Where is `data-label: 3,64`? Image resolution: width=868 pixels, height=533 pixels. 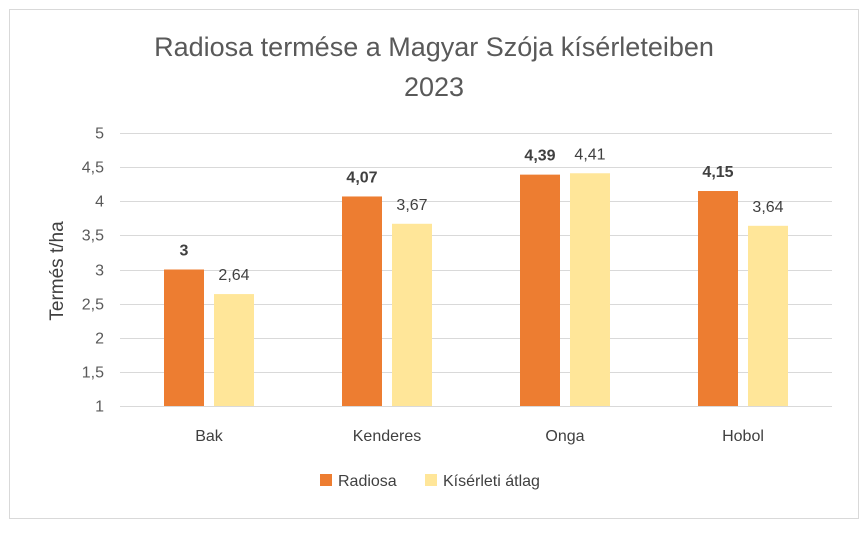
data-label: 3,64 is located at coordinates (767, 207).